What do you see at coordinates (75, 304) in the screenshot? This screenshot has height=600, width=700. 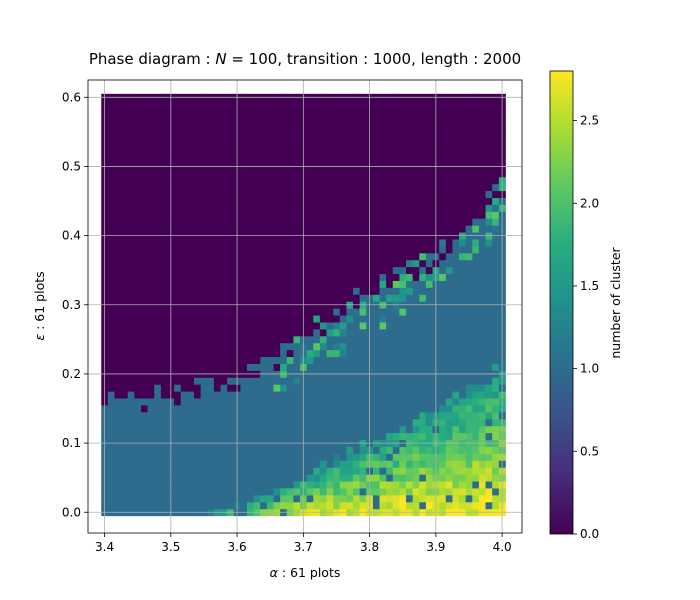 I see `y-axis-ticks: 0.00.10.20.30.40.50.6` at bounding box center [75, 304].